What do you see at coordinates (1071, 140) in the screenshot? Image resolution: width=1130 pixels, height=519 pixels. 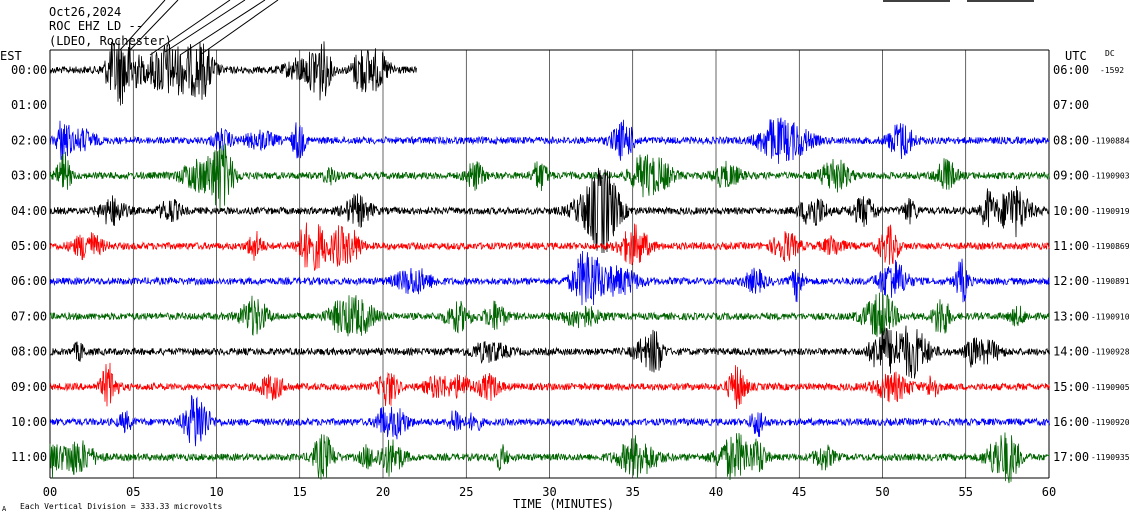 I see `row-right-time: 08:00` at bounding box center [1071, 140].